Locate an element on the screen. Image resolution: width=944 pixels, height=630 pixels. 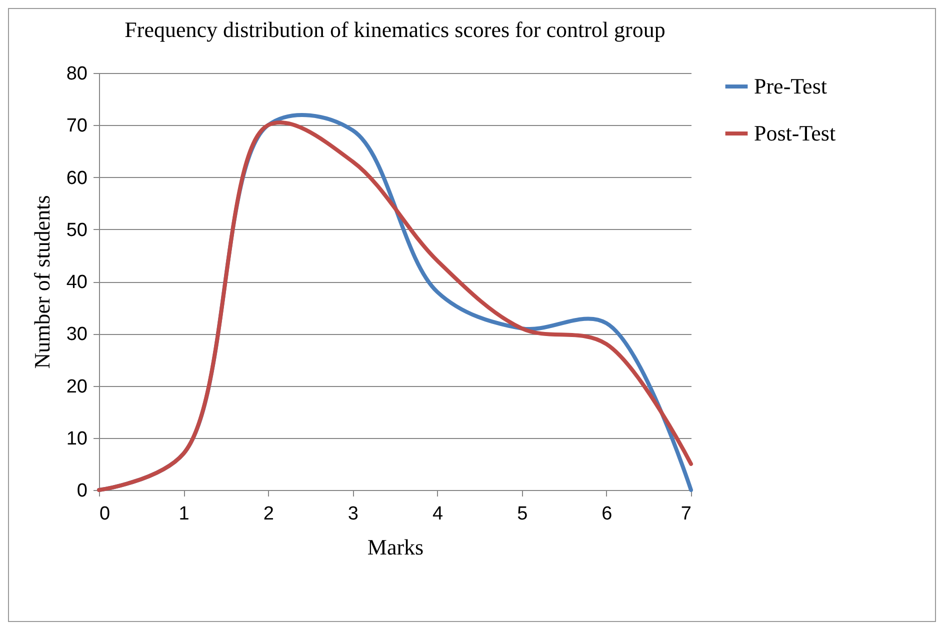
y-tick-label: 80 is located at coordinates (77, 74).